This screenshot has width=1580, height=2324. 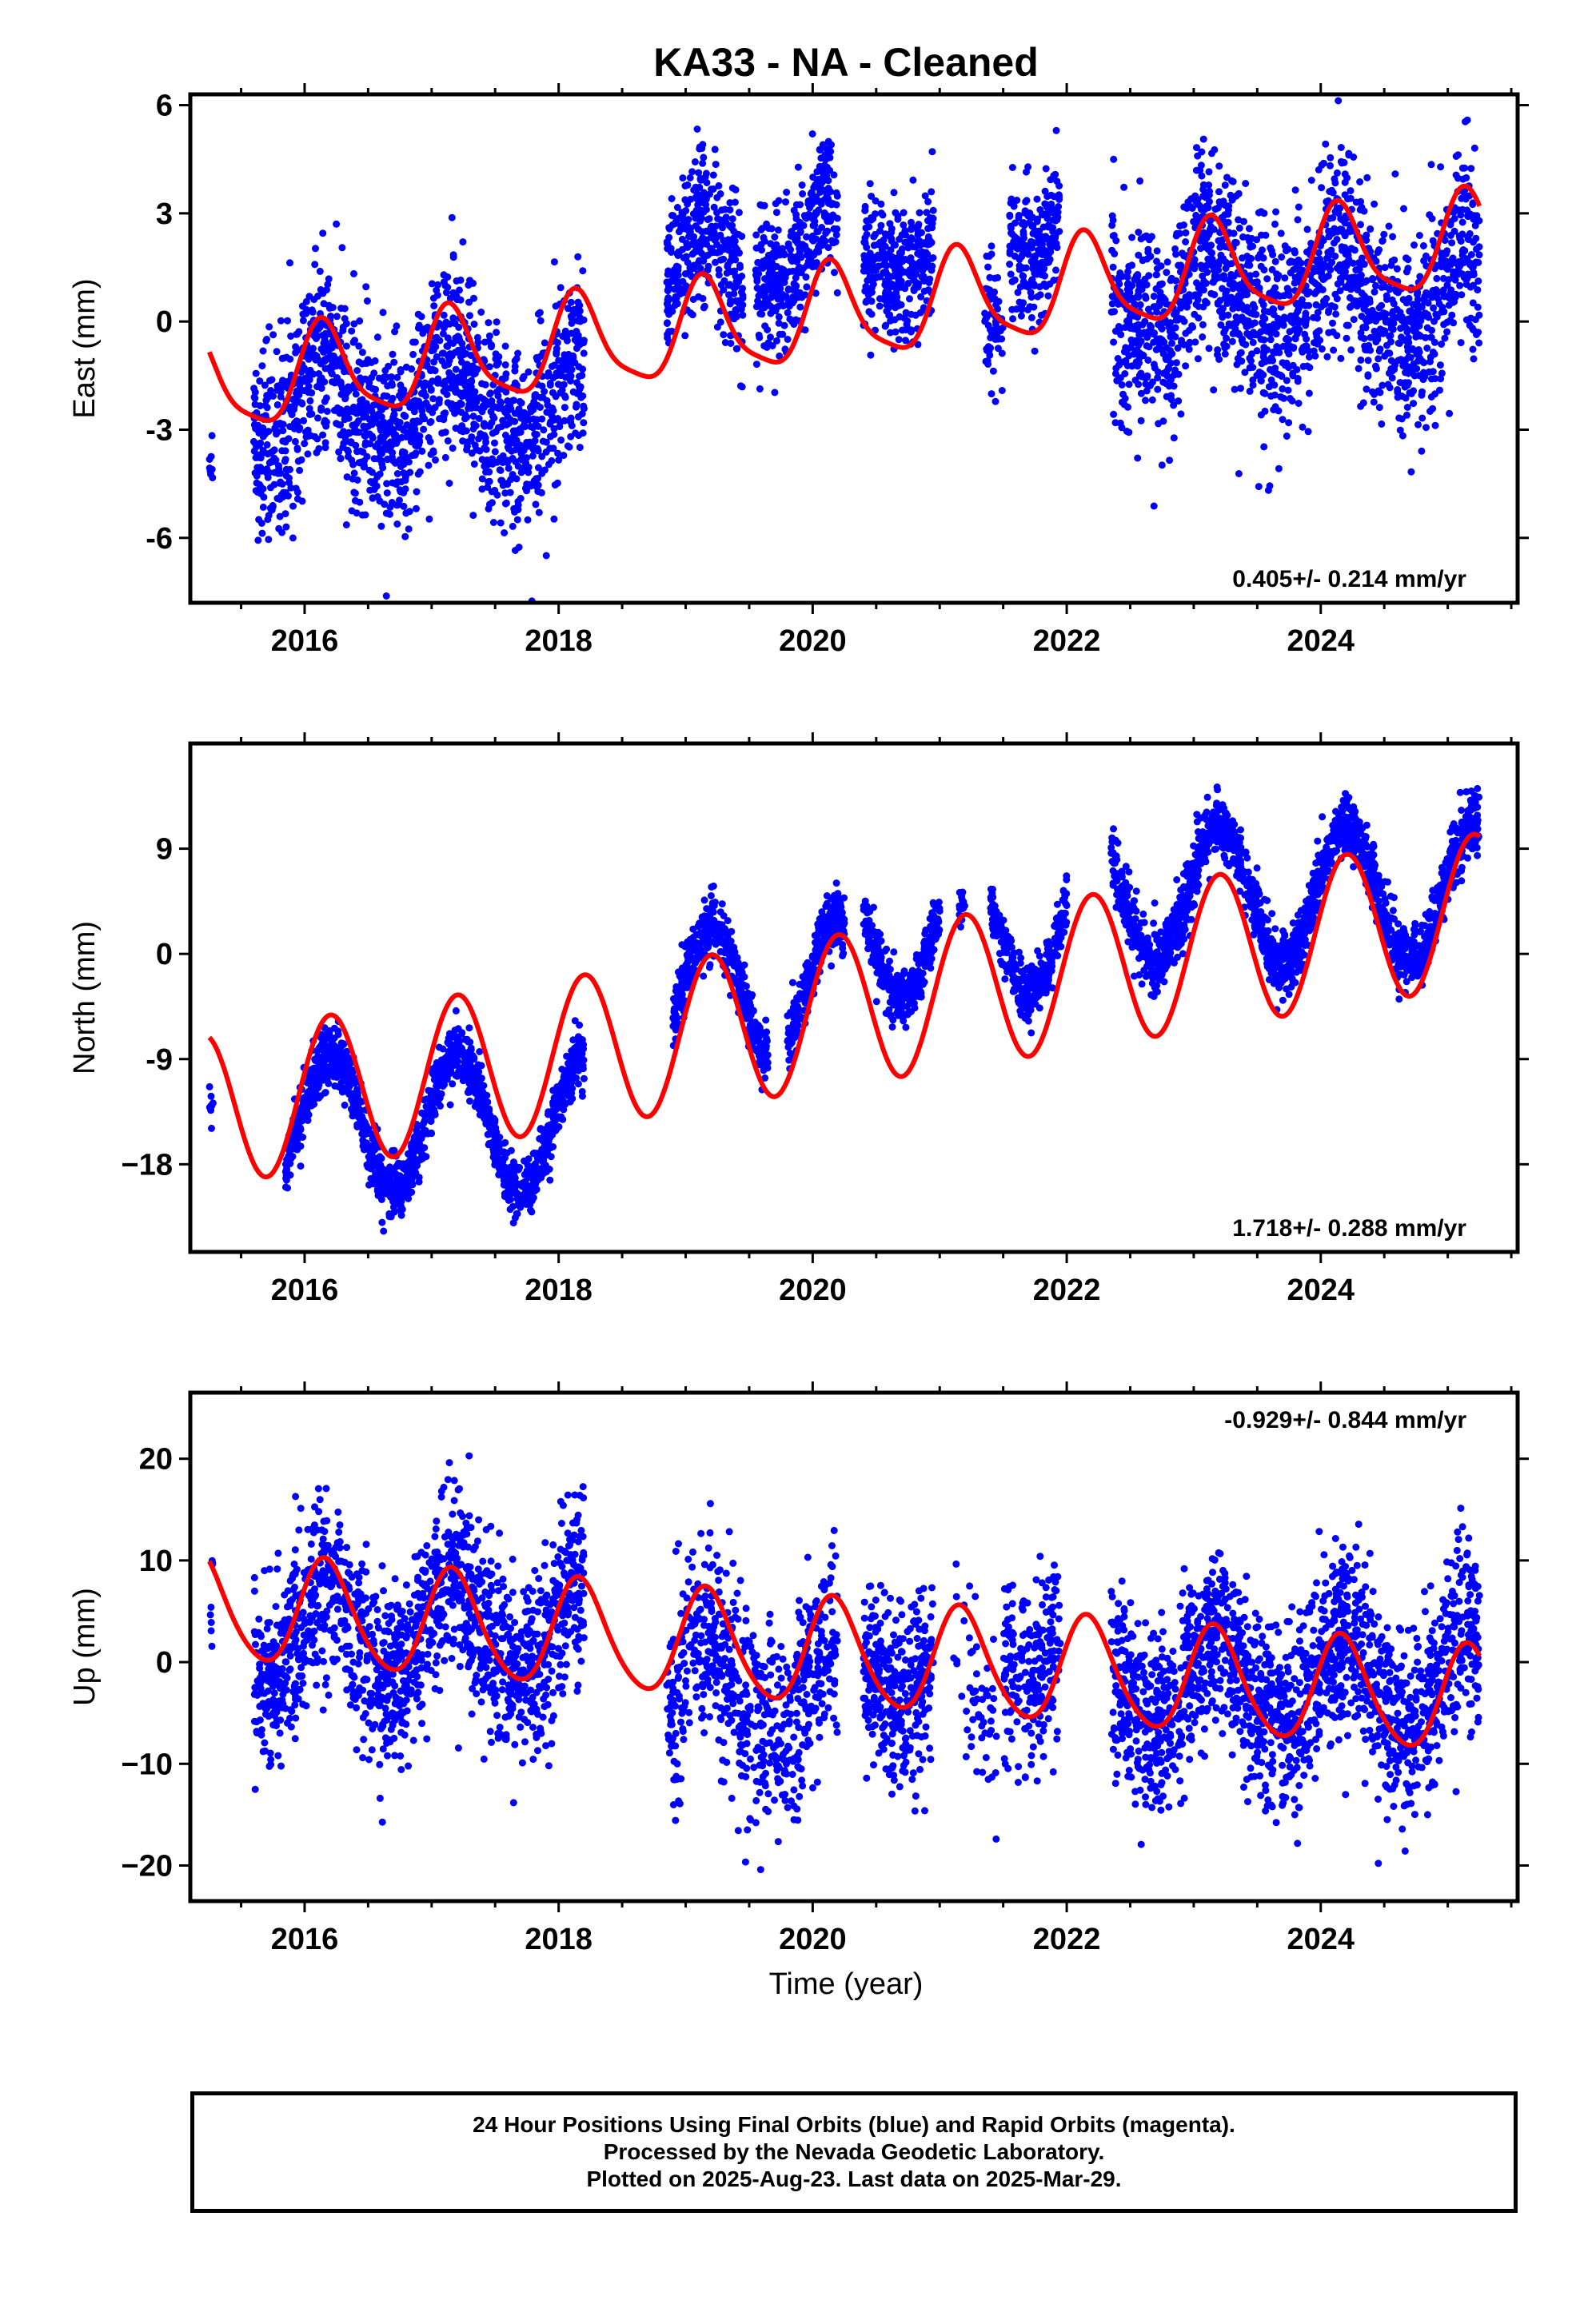 What do you see at coordinates (813, 1290) in the screenshot?
I see `north-x-tick-label: 2020` at bounding box center [813, 1290].